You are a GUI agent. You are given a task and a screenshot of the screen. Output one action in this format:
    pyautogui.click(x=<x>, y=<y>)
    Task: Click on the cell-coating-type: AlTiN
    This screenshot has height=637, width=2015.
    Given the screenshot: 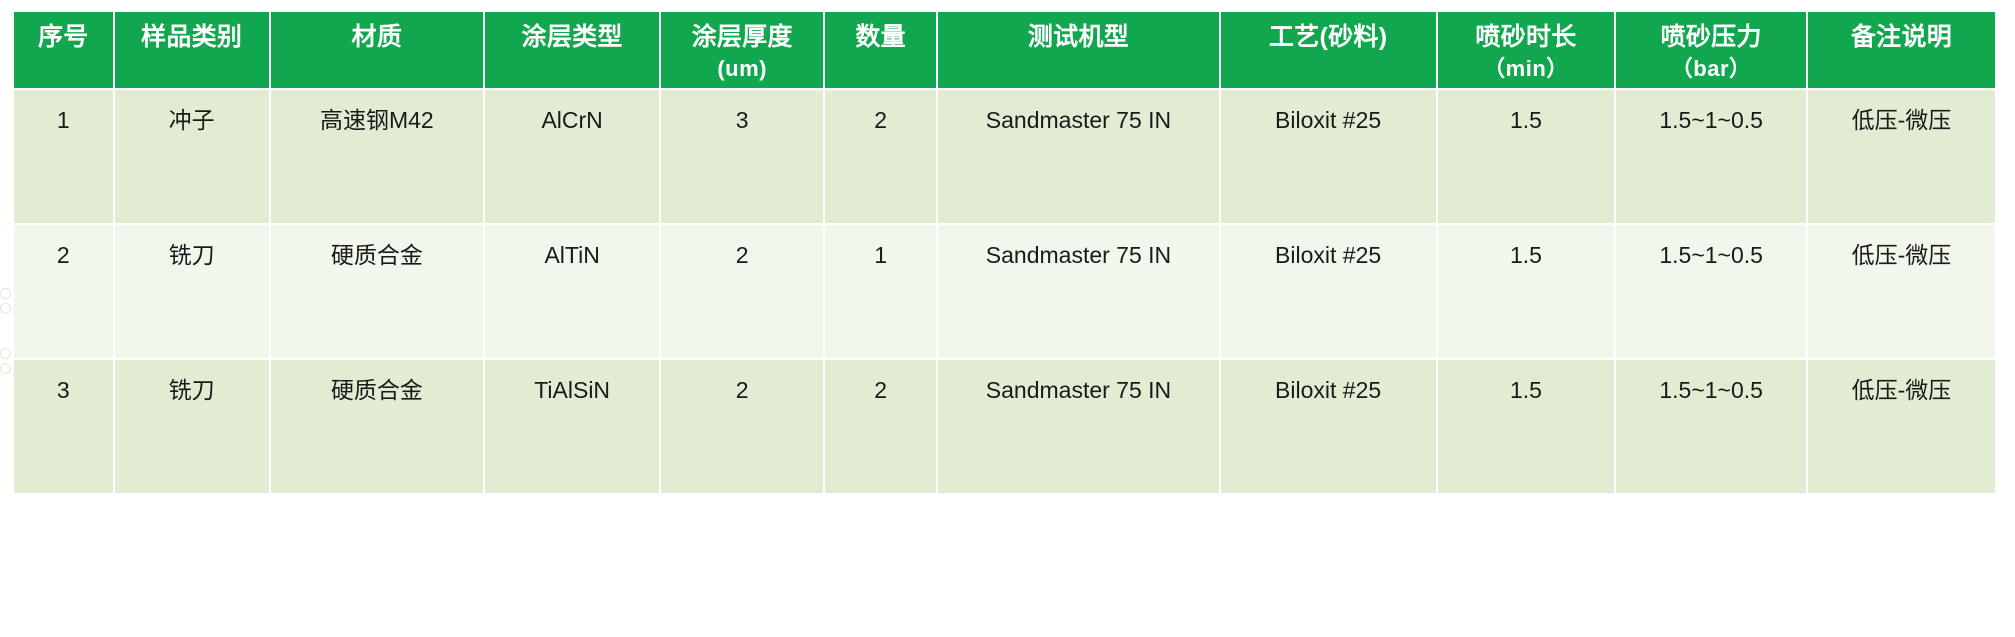 What is the action you would take?
    pyautogui.click(x=572, y=291)
    